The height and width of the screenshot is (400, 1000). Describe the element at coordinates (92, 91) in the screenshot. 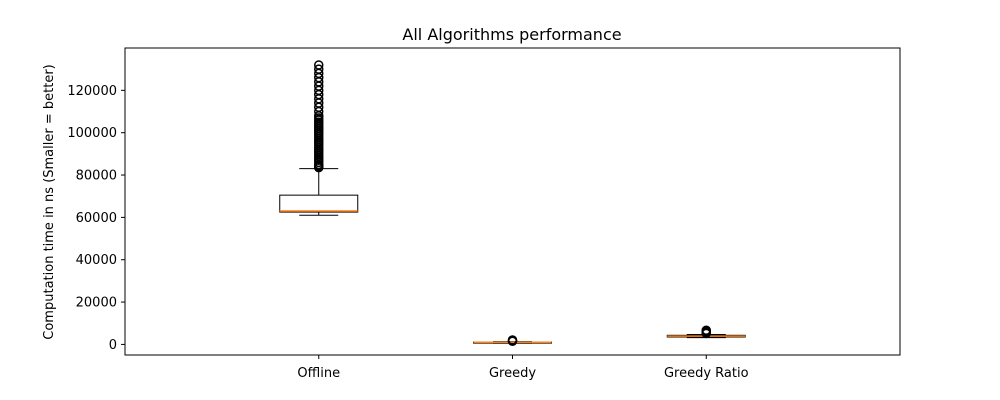

I see `y-tick-label: 120000` at that location.